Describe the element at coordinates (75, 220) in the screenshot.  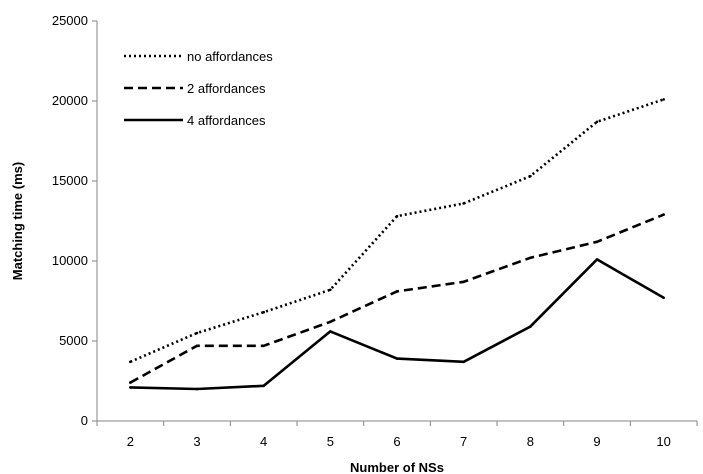
I see `y-axis: 0 5000 10000 15000 20000 25000` at that location.